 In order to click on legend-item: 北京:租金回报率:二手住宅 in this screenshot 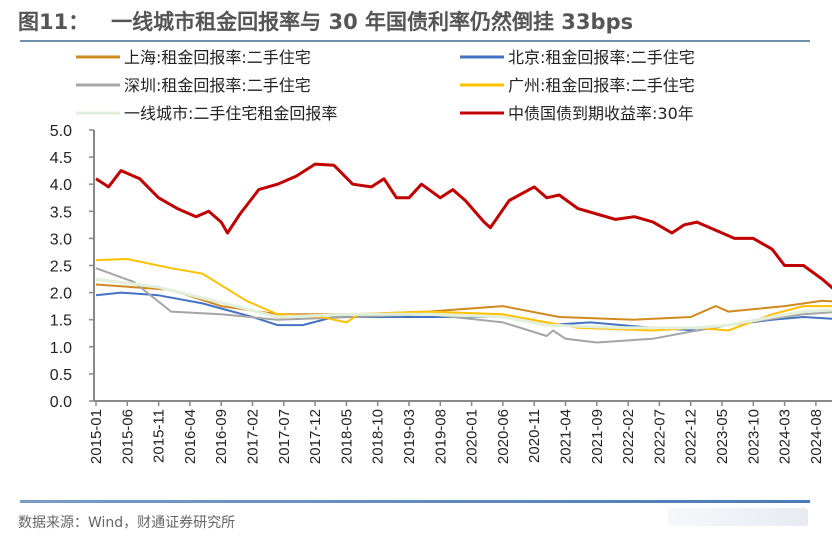, I will do `click(577, 57)`.